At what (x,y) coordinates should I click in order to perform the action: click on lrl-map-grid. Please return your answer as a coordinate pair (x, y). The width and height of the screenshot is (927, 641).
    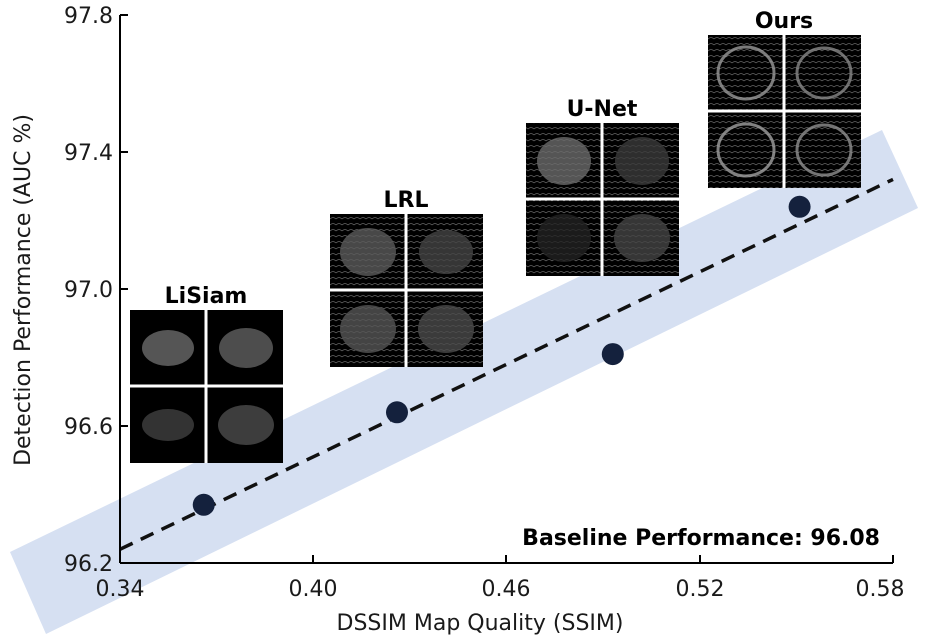
    Looking at the image, I should click on (406, 290).